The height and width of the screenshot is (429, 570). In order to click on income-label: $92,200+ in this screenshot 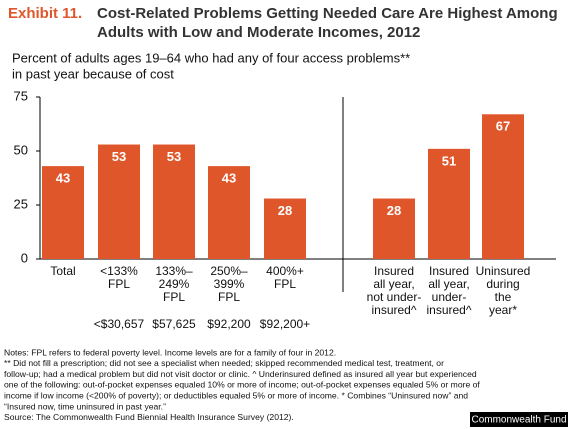, I will do `click(285, 324)`.